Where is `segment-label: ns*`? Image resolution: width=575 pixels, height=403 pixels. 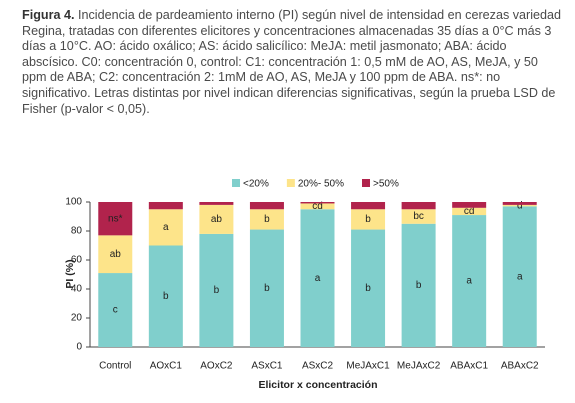 segment-label: ns* is located at coordinates (115, 218).